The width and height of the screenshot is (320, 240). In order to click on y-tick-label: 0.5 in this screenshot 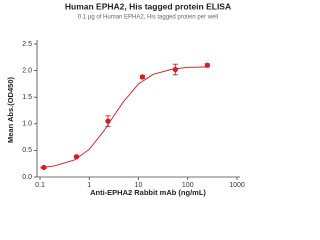, I will do `click(27, 150)`.